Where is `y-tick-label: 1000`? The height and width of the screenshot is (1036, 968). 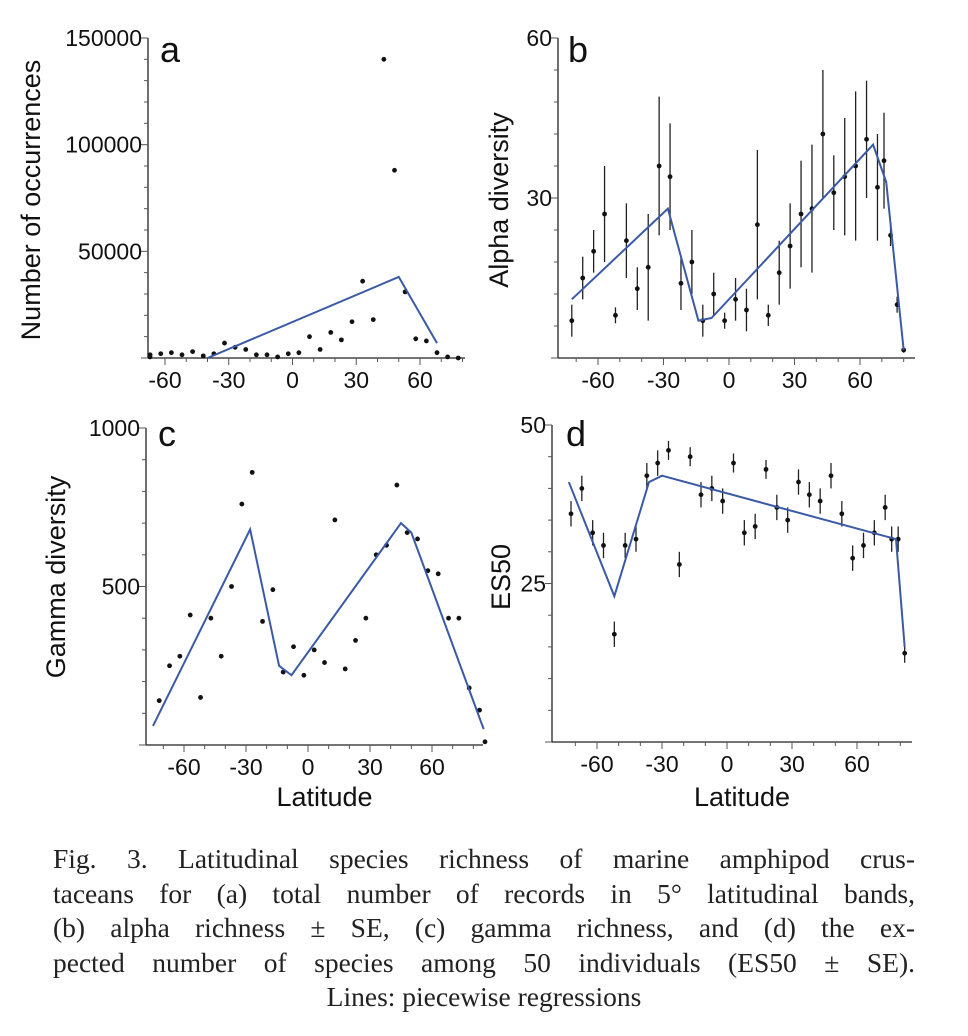 y-tick-label: 1000 is located at coordinates (114, 428).